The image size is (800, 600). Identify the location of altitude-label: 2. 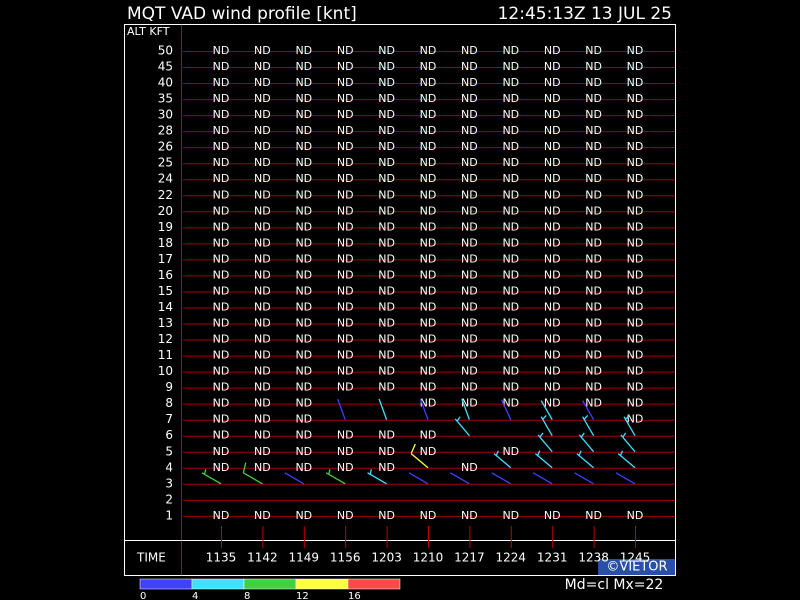
(169, 499).